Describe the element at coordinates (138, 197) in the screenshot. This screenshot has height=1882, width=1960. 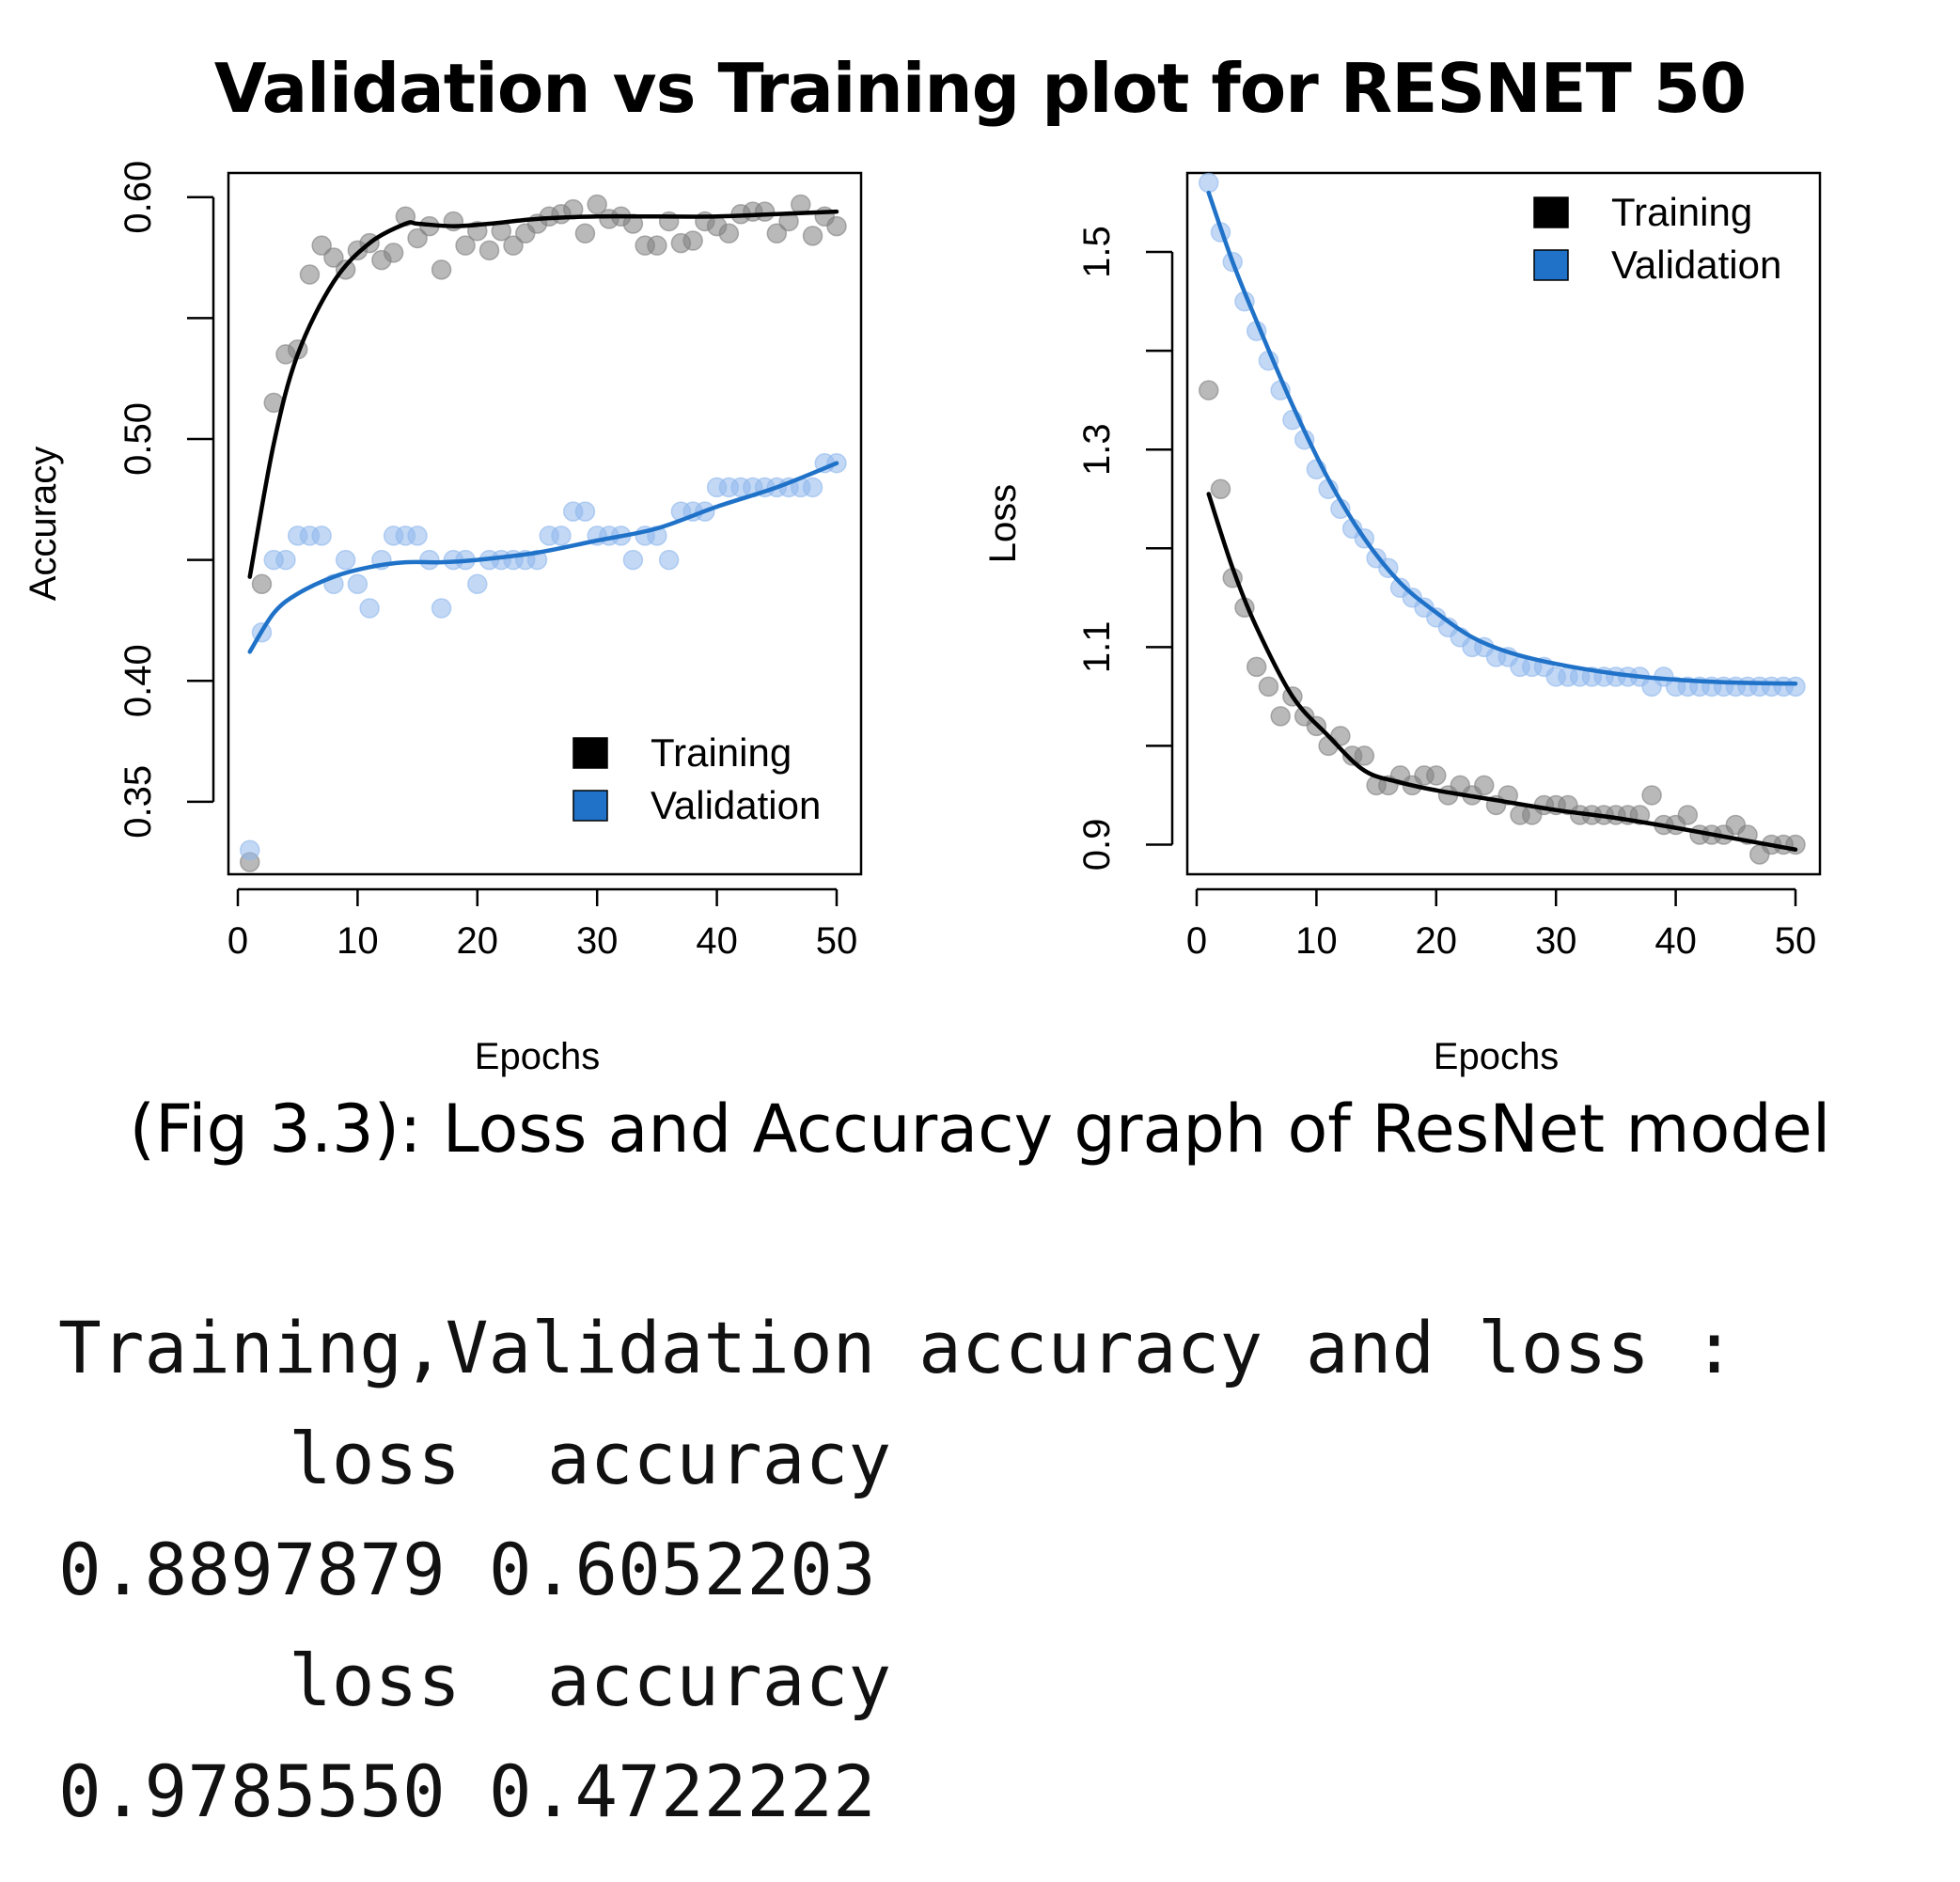
I see `y-tick-label: 0.60` at that location.